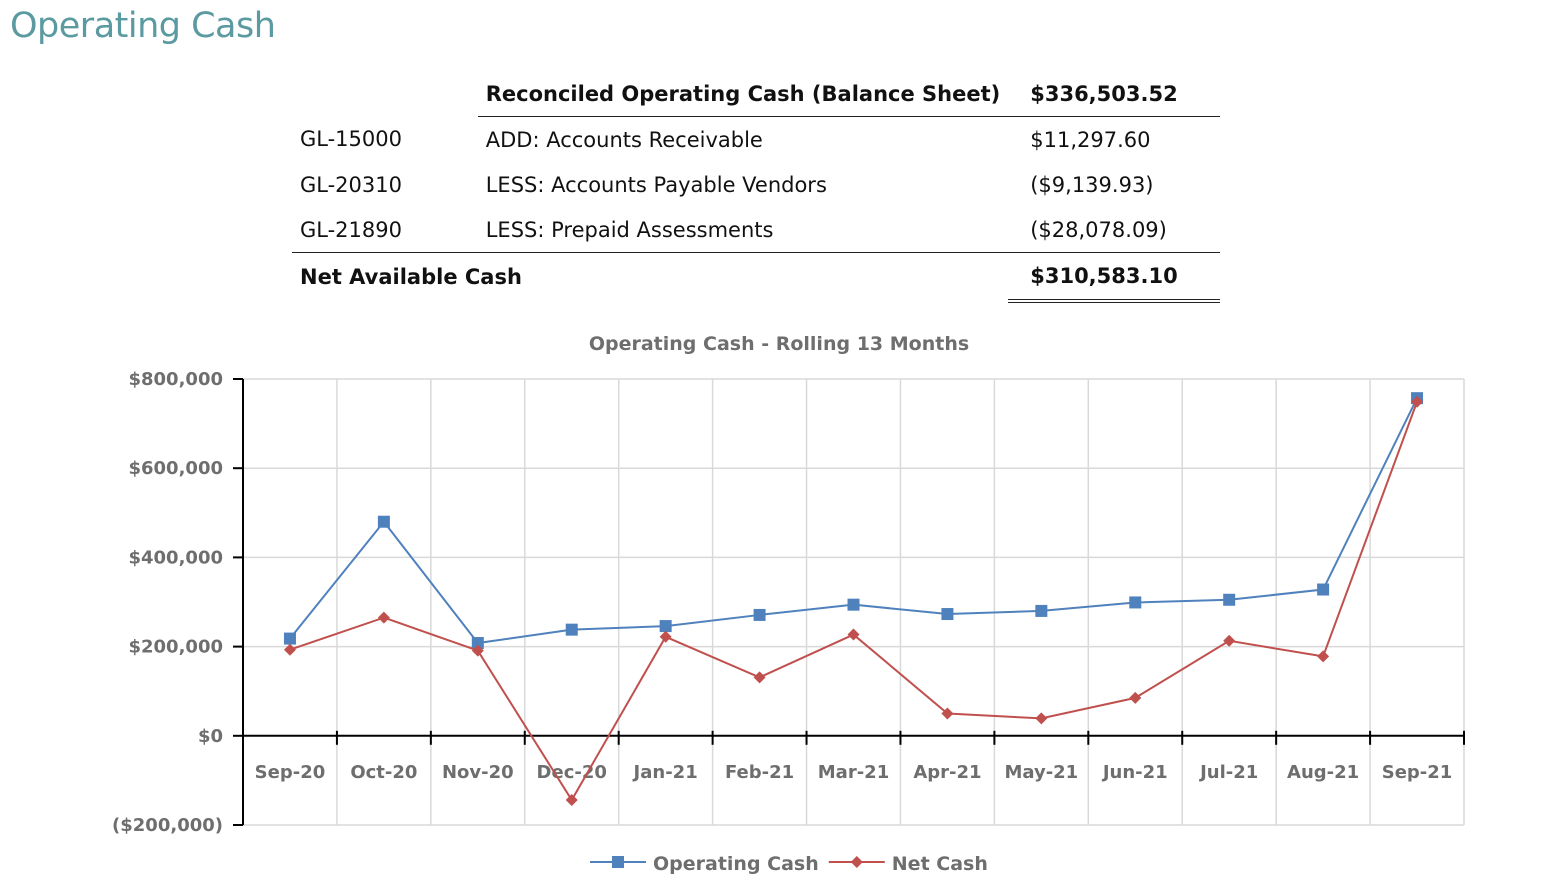 This screenshot has width=1549, height=881. I want to click on x-tick-label: Apr-21, so click(947, 772).